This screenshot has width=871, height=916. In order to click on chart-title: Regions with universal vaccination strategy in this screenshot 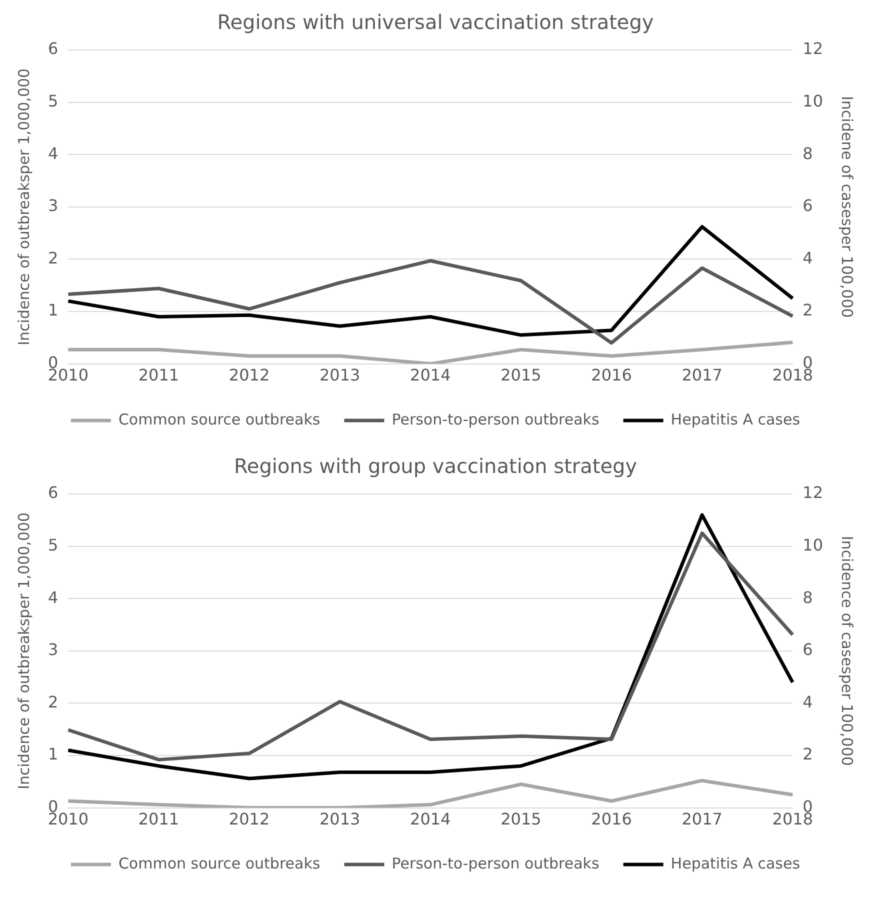, I will do `click(435, 22)`.